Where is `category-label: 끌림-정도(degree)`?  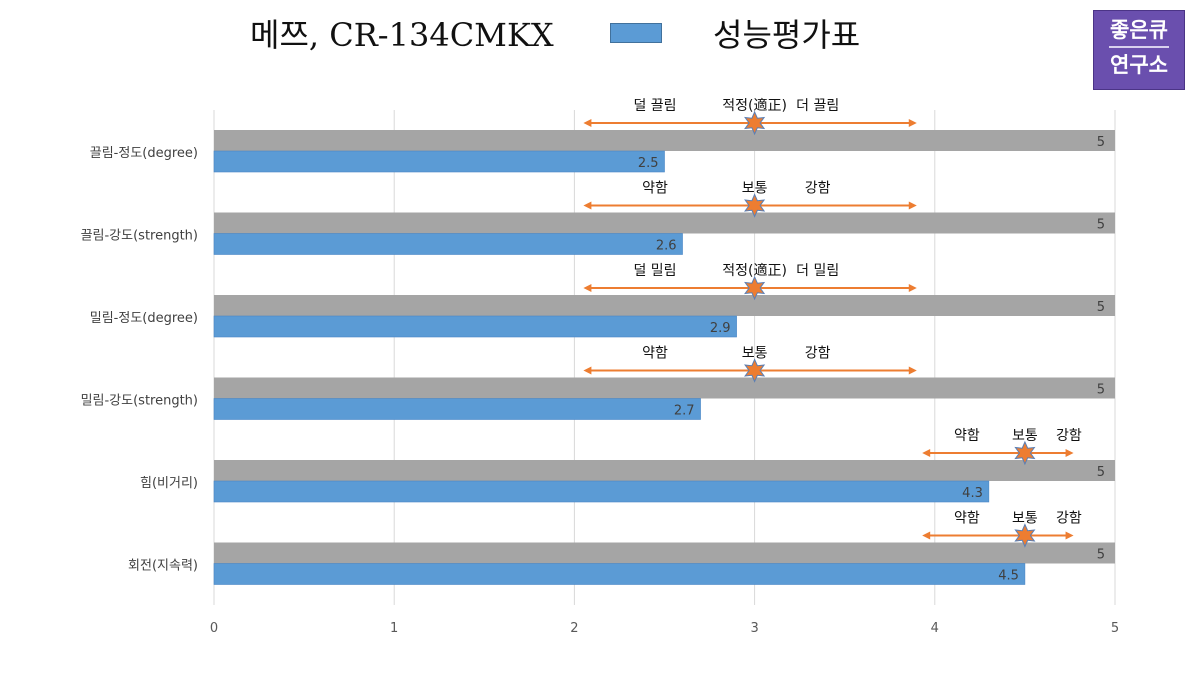
category-label: 끌림-정도(degree) is located at coordinates (144, 153).